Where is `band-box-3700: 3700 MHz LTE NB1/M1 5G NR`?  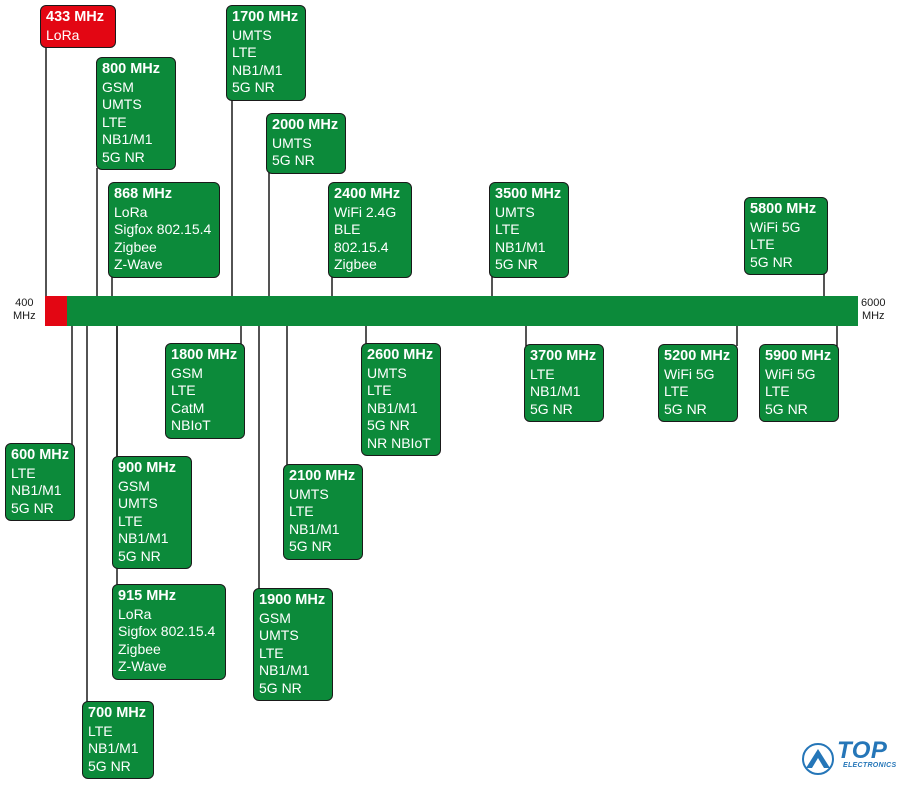 band-box-3700: 3700 MHz LTE NB1/M1 5G NR is located at coordinates (564, 383).